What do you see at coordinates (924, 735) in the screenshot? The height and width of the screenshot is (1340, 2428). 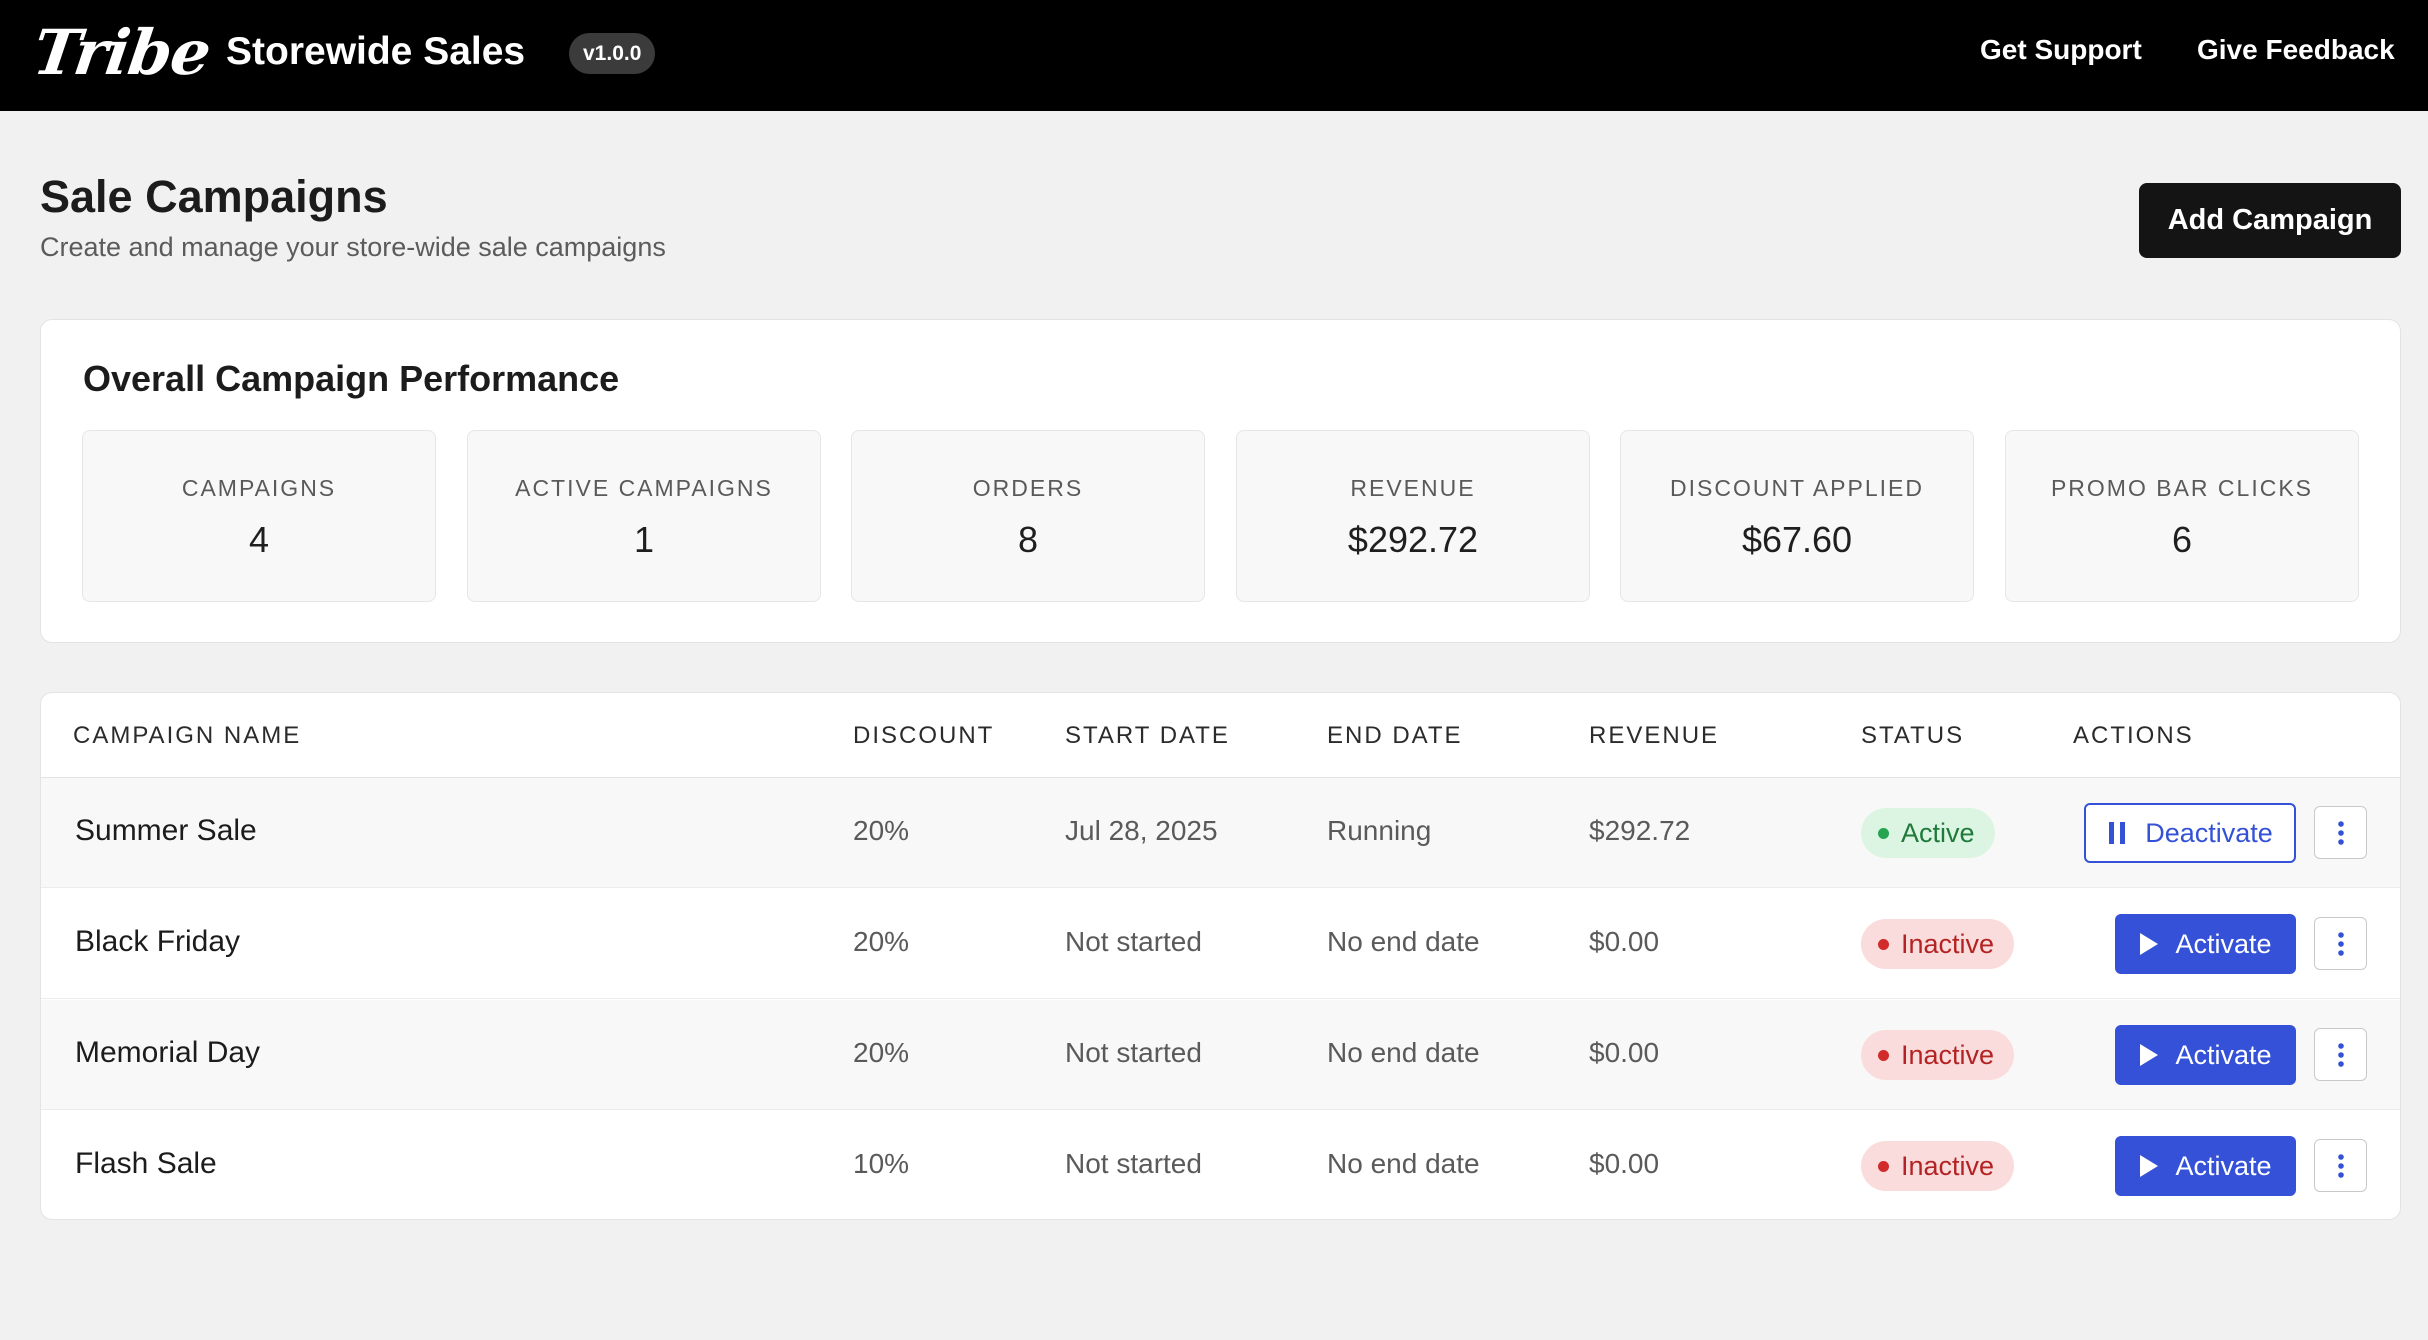 I see `column-header-discount: DISCOUNT` at bounding box center [924, 735].